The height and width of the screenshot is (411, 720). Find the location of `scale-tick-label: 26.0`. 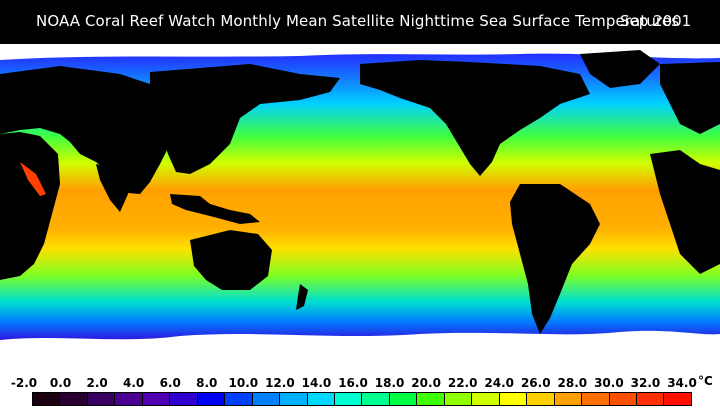

scale-tick-label: 26.0 is located at coordinates (535, 383).